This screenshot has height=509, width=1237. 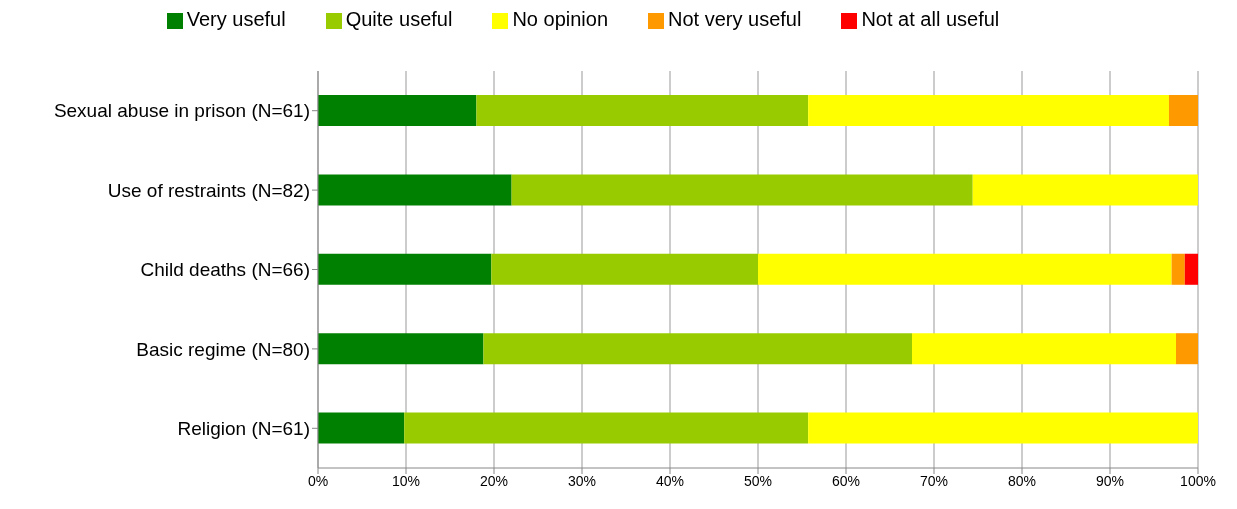 I want to click on legend-label: Quite useful, so click(x=399, y=19).